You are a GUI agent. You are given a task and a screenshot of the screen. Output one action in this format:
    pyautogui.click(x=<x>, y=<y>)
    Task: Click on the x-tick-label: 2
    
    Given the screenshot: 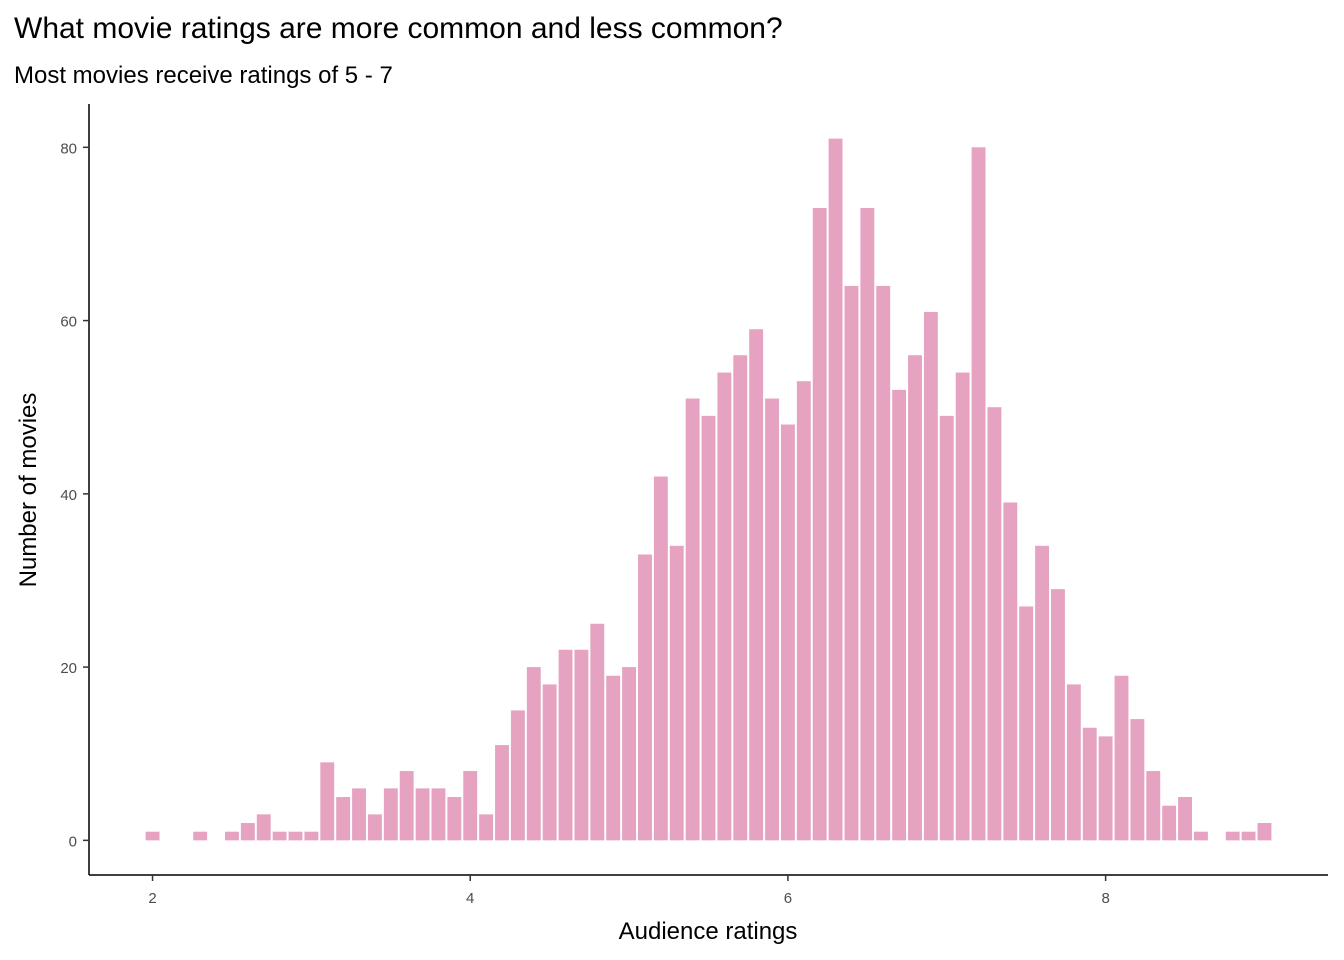 What is the action you would take?
    pyautogui.click(x=152, y=898)
    